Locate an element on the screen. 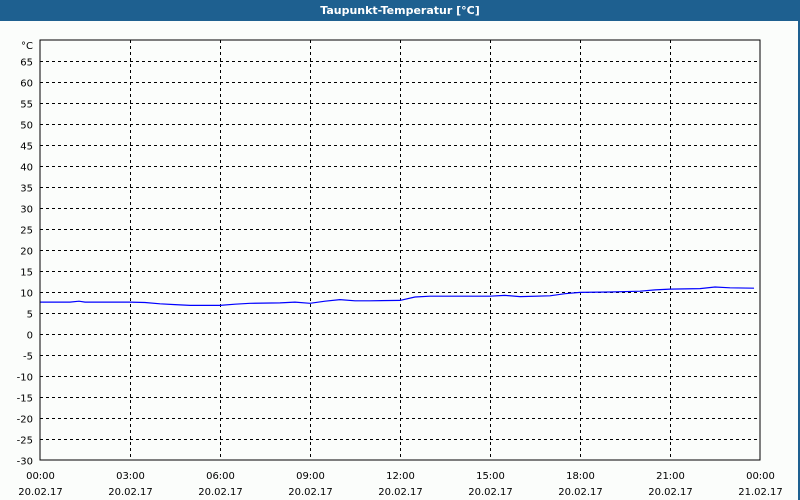 This screenshot has width=800, height=500. y-tick-label: 0 is located at coordinates (30, 336).